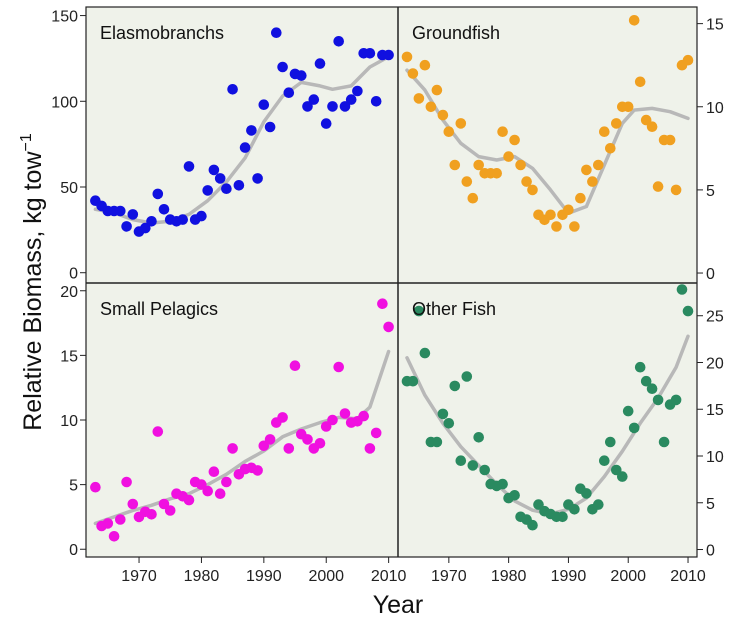 This screenshot has height=622, width=734. Describe the element at coordinates (688, 576) in the screenshot. I see `x-tick-label: 2010` at that location.